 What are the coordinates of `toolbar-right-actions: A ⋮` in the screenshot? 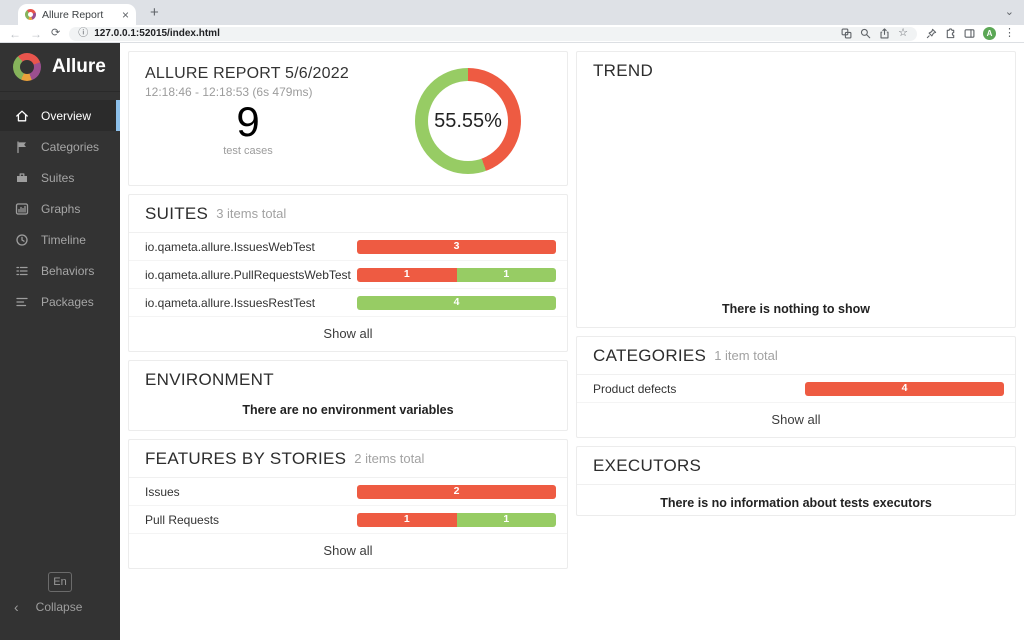 It's located at (970, 33).